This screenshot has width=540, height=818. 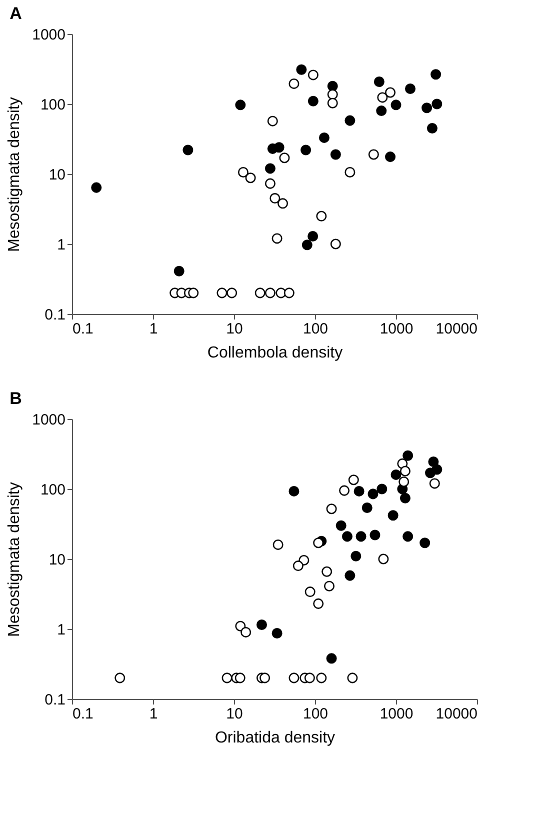 What do you see at coordinates (16, 13) in the screenshot?
I see `chart-title: A` at bounding box center [16, 13].